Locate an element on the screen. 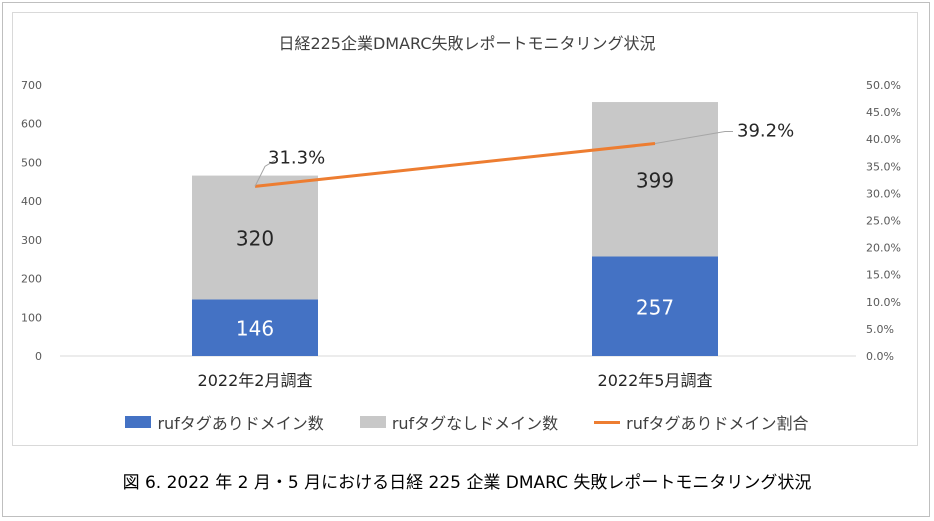  y-right-tick-label: 15.0% is located at coordinates (883, 275).